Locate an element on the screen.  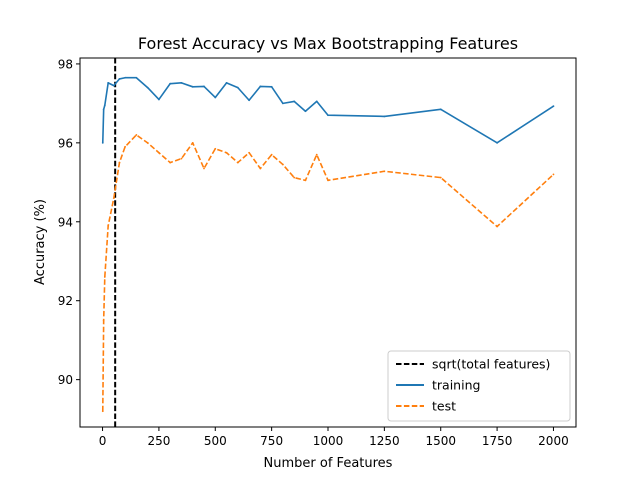
y-tick-label: 92 is located at coordinates (65, 301).